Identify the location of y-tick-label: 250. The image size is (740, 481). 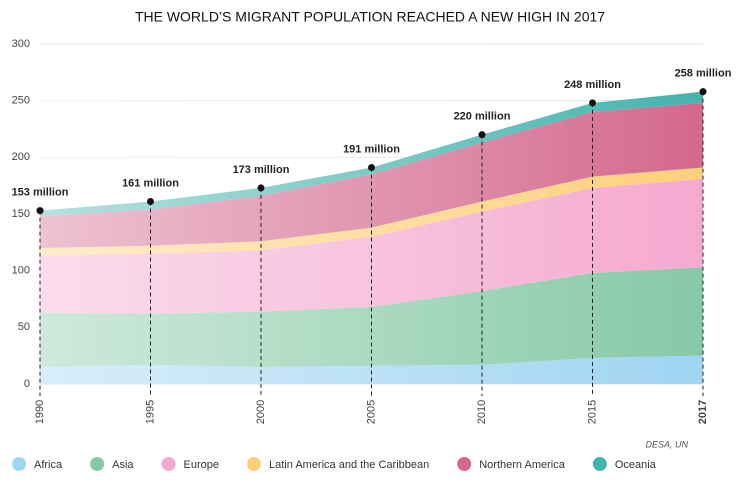
(21, 101).